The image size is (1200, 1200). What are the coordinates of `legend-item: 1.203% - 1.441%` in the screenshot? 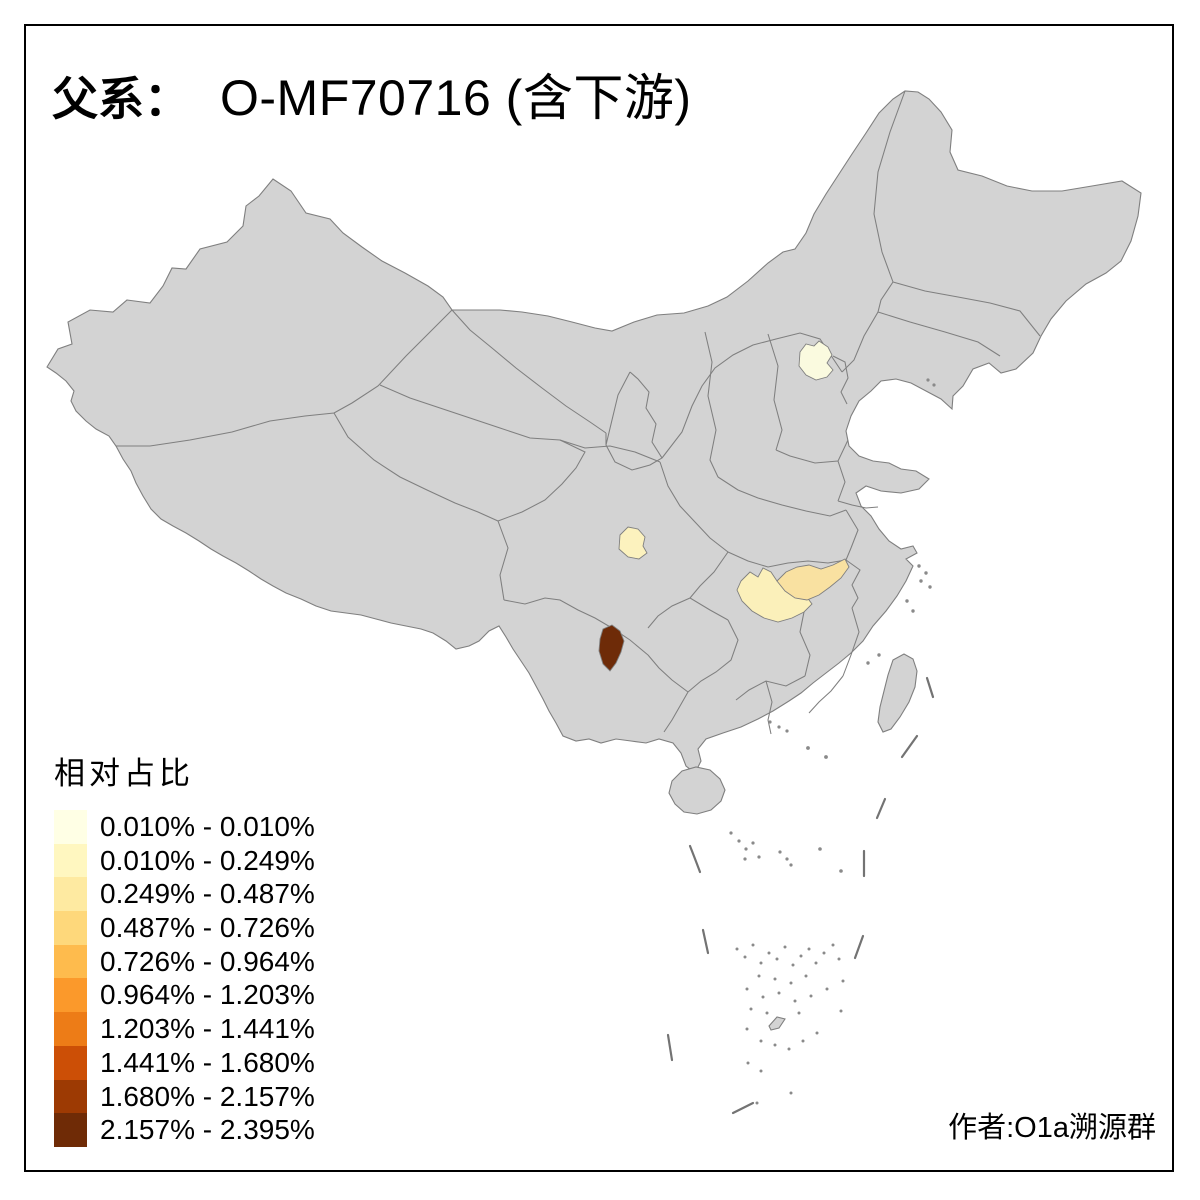 It's located at (184, 1029).